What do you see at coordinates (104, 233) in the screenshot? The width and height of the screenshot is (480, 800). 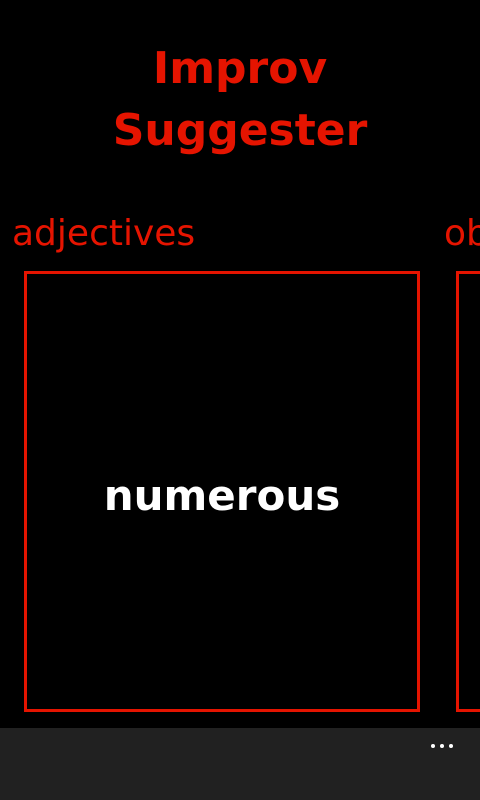 I see `pivot-header-adjectives: adjectives` at bounding box center [104, 233].